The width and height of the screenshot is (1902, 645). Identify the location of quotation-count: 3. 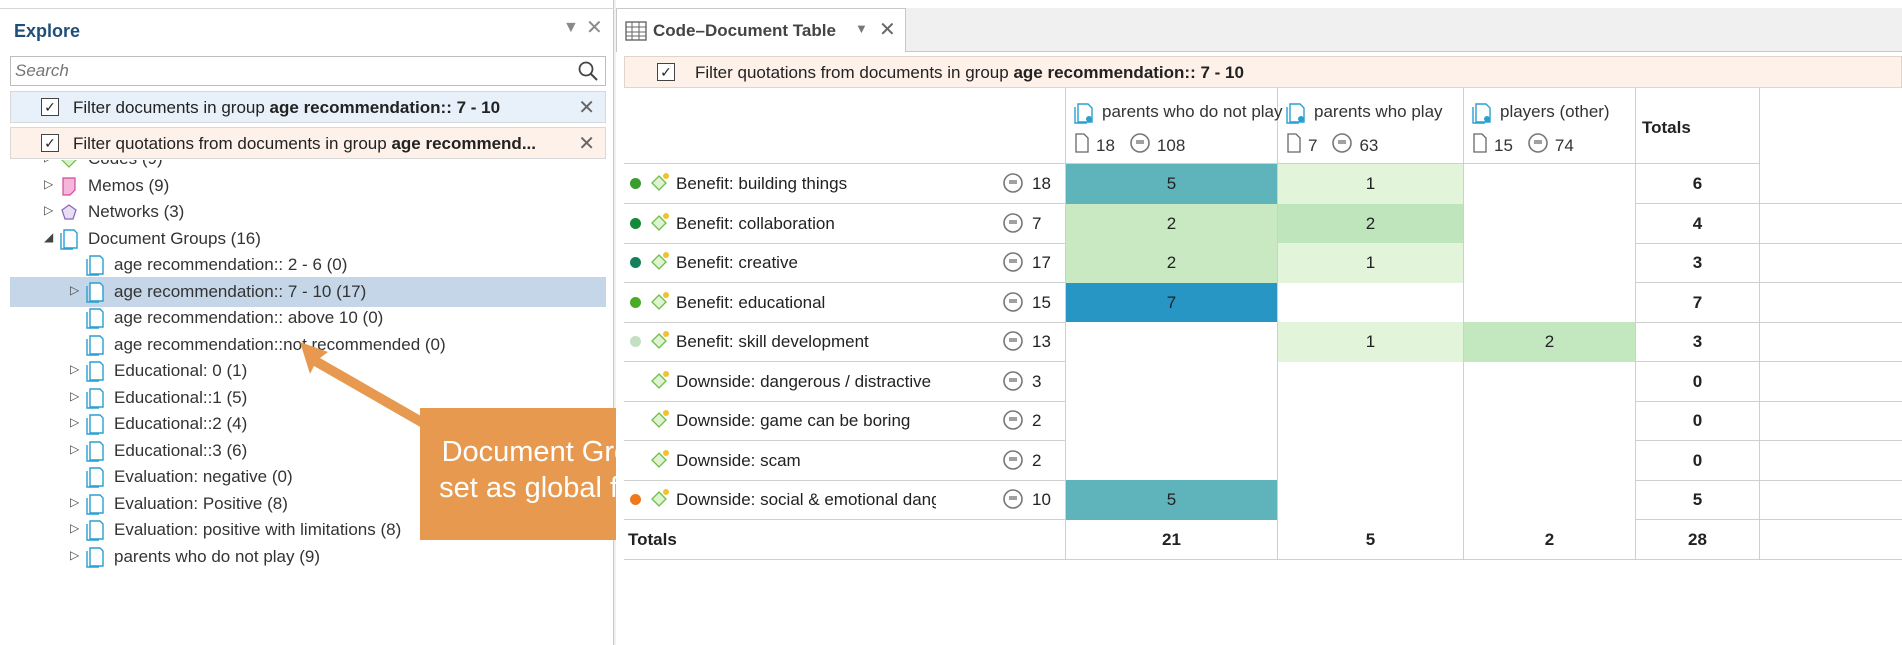
(1037, 381).